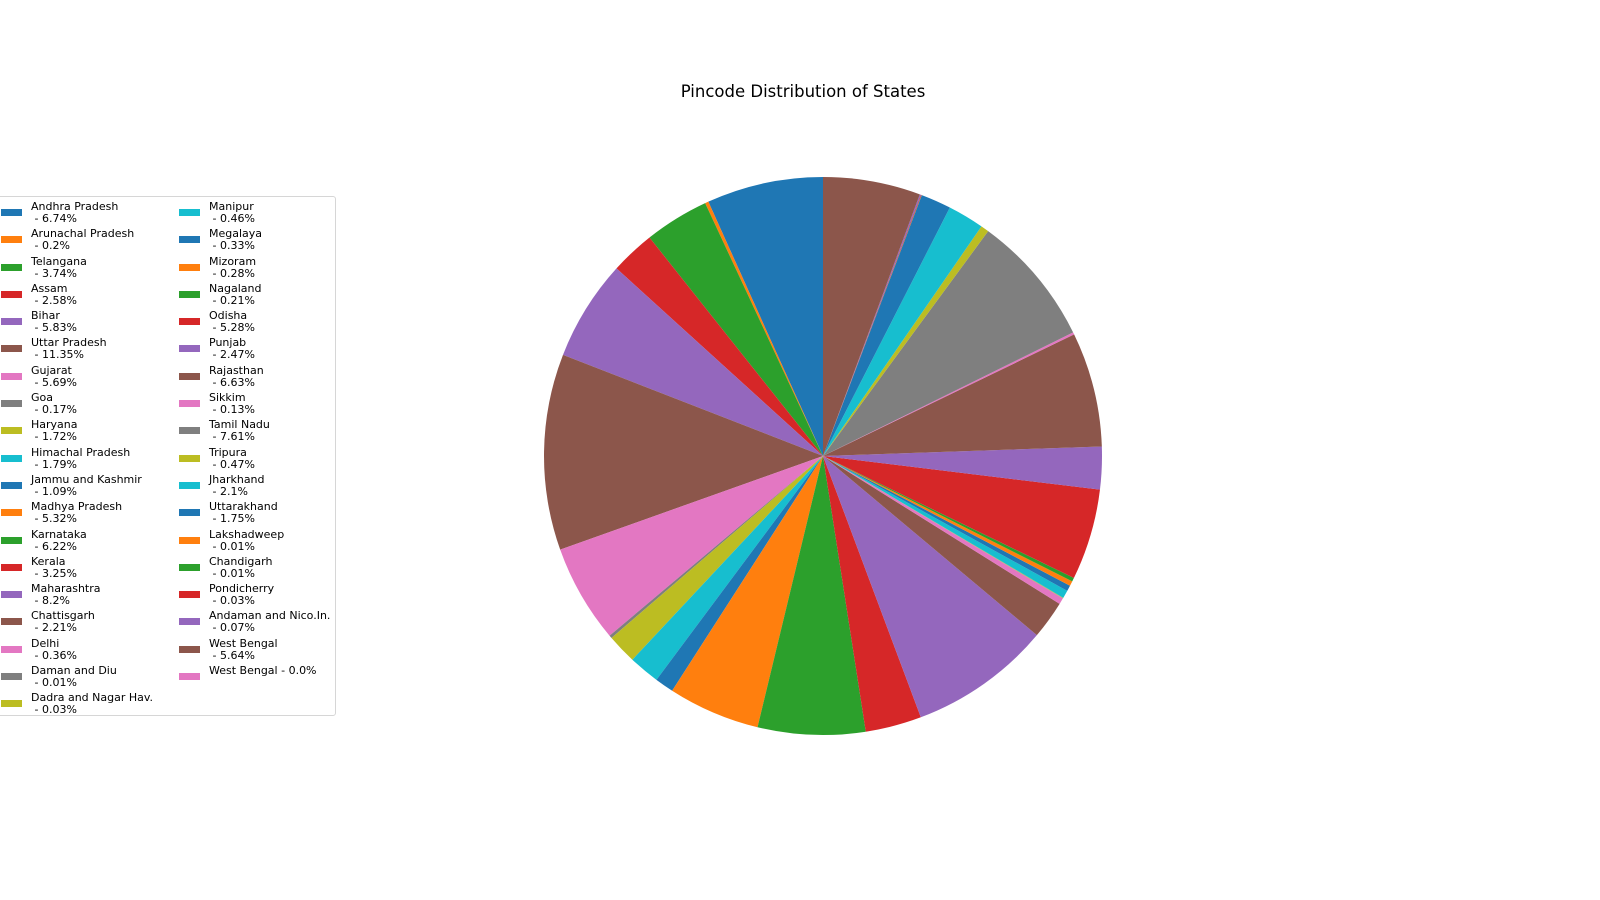 The width and height of the screenshot is (1600, 900). What do you see at coordinates (270, 622) in the screenshot?
I see `legend-label: Andaman and Nico.In. - 0.07%` at bounding box center [270, 622].